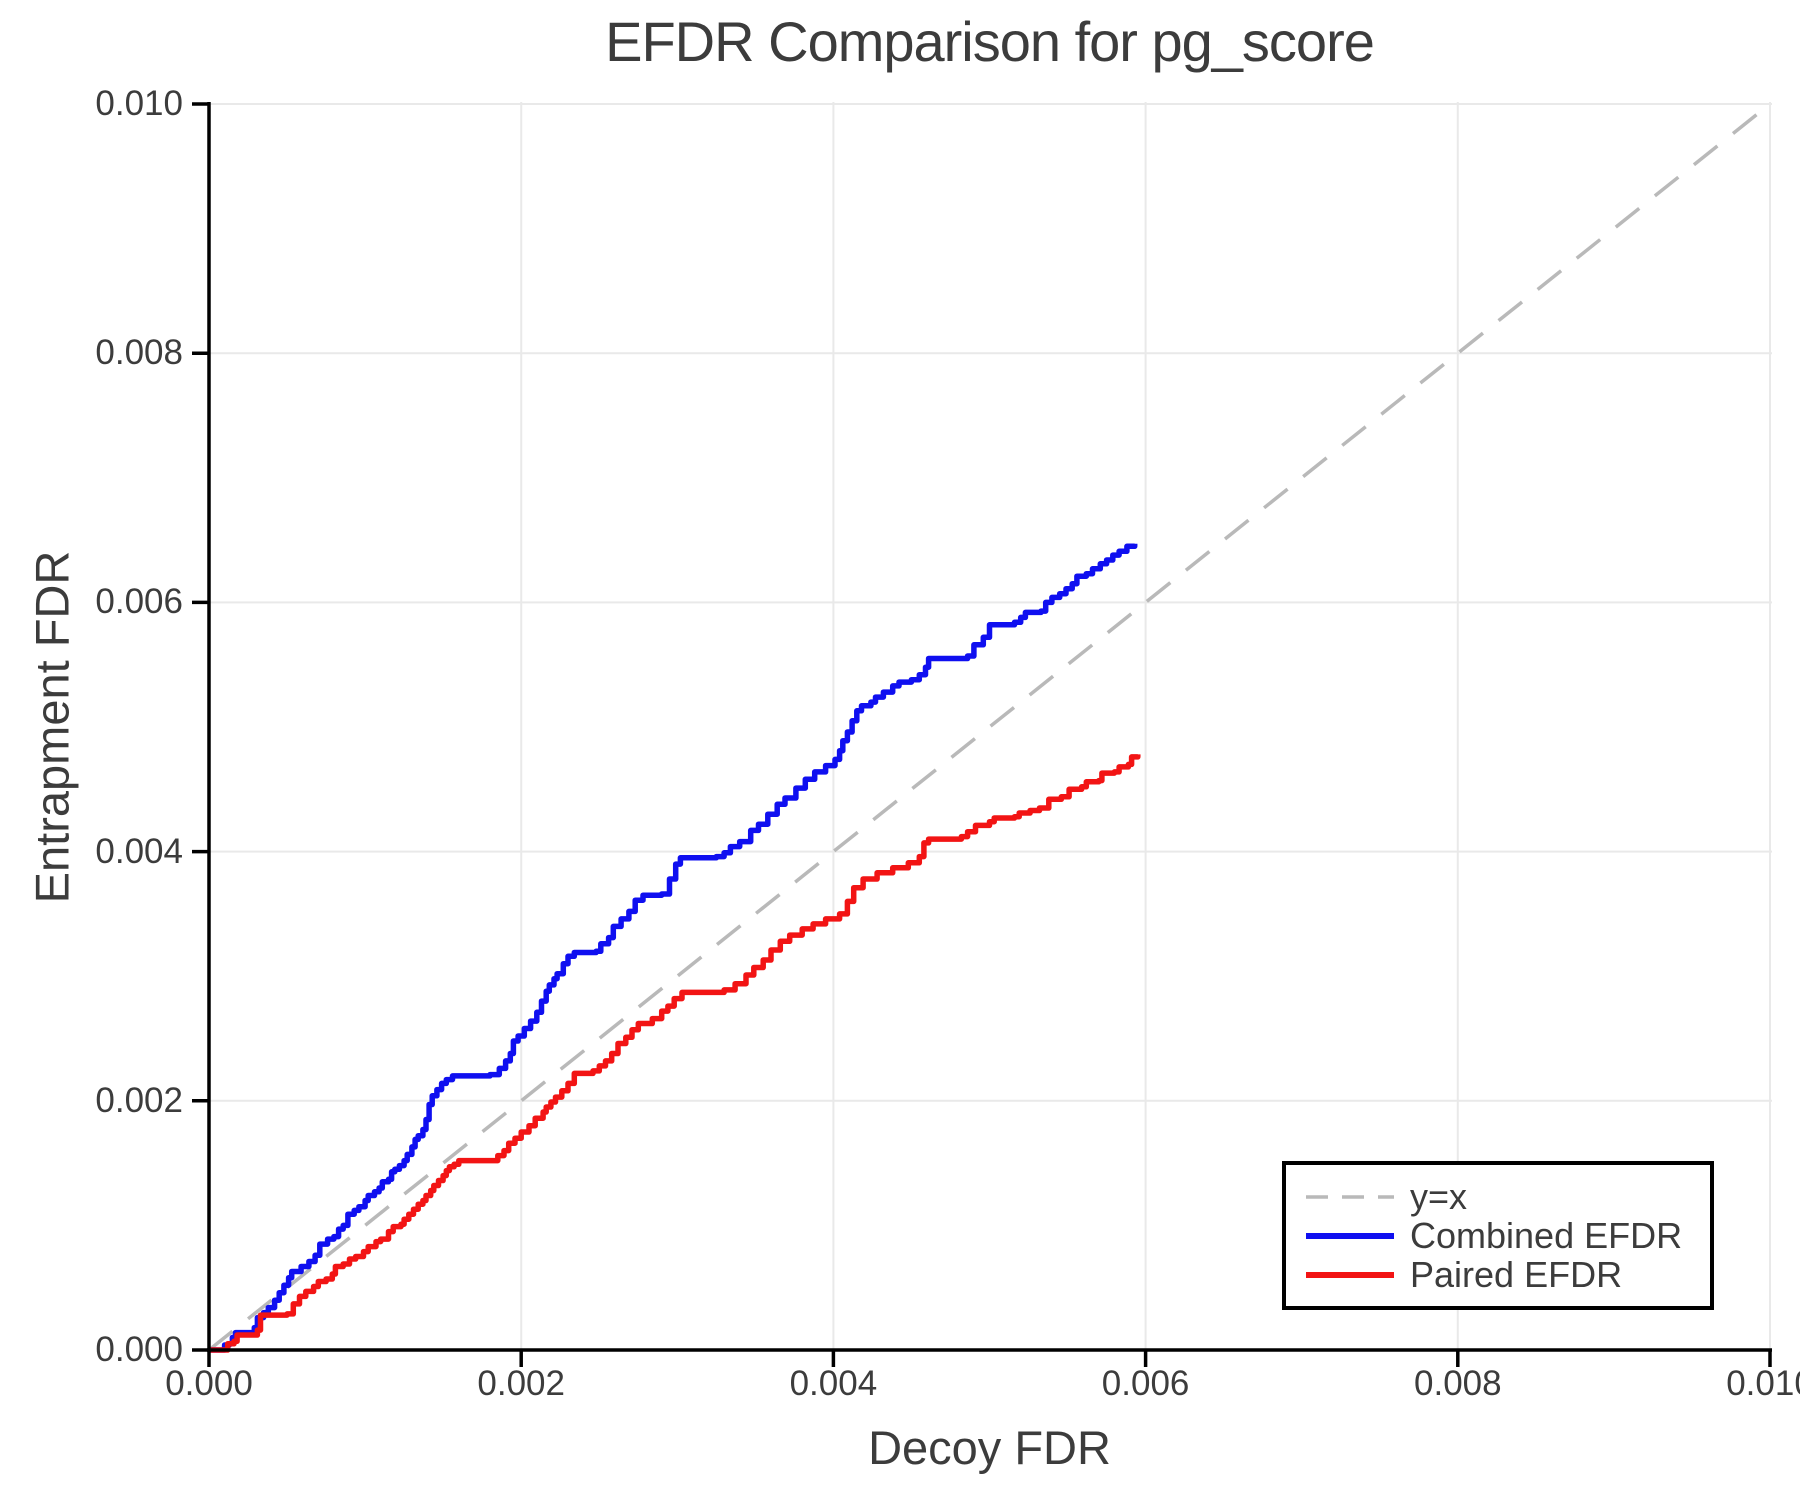  What do you see at coordinates (990, 41) in the screenshot?
I see `chart-title: EFDR Comparison for pg_score` at bounding box center [990, 41].